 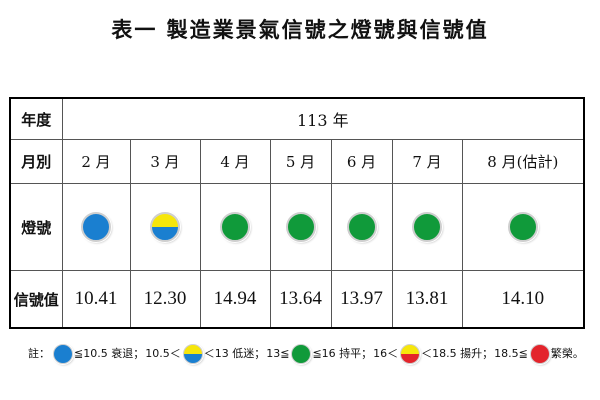 I want to click on value-header: 信號值, so click(x=36, y=299).